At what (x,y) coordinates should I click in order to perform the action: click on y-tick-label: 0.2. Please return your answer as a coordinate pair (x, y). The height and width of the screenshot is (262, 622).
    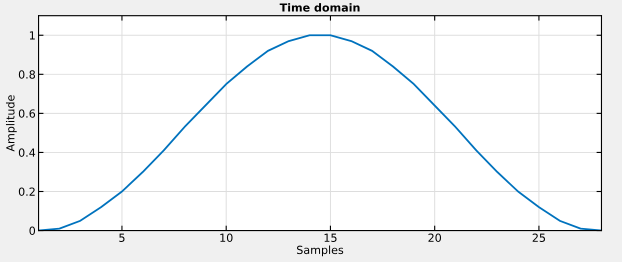
    Looking at the image, I should click on (26, 191).